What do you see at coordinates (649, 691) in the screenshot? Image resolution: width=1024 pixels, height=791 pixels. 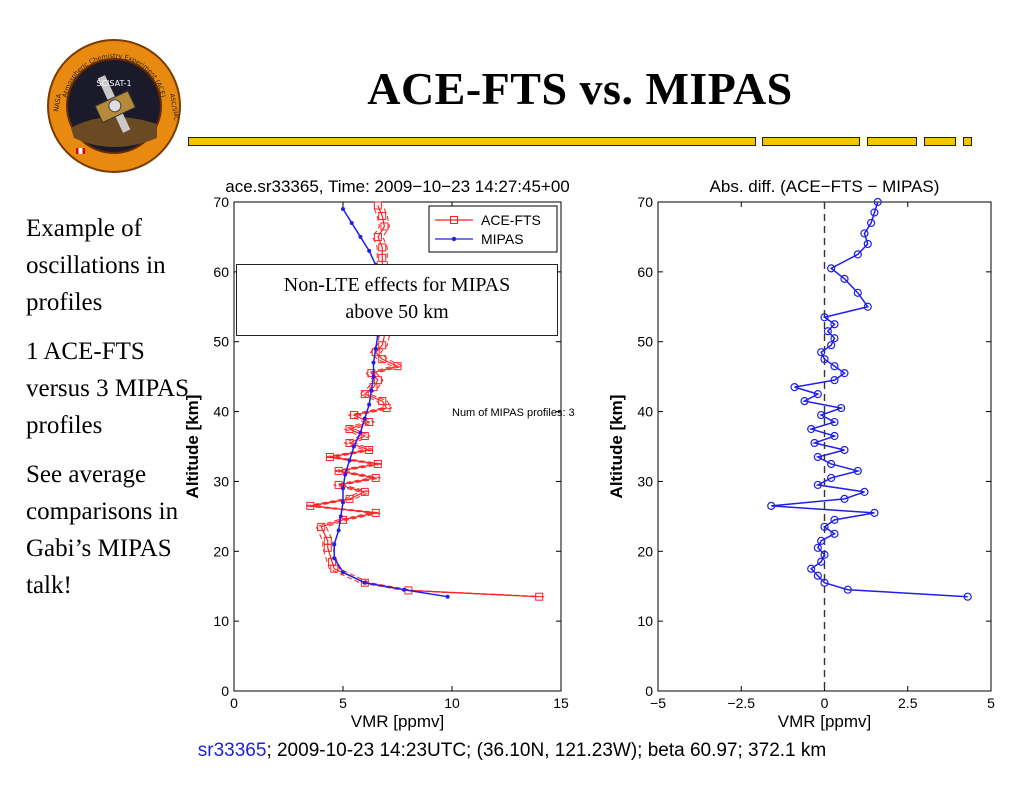 I see `y-tick-label: 0` at bounding box center [649, 691].